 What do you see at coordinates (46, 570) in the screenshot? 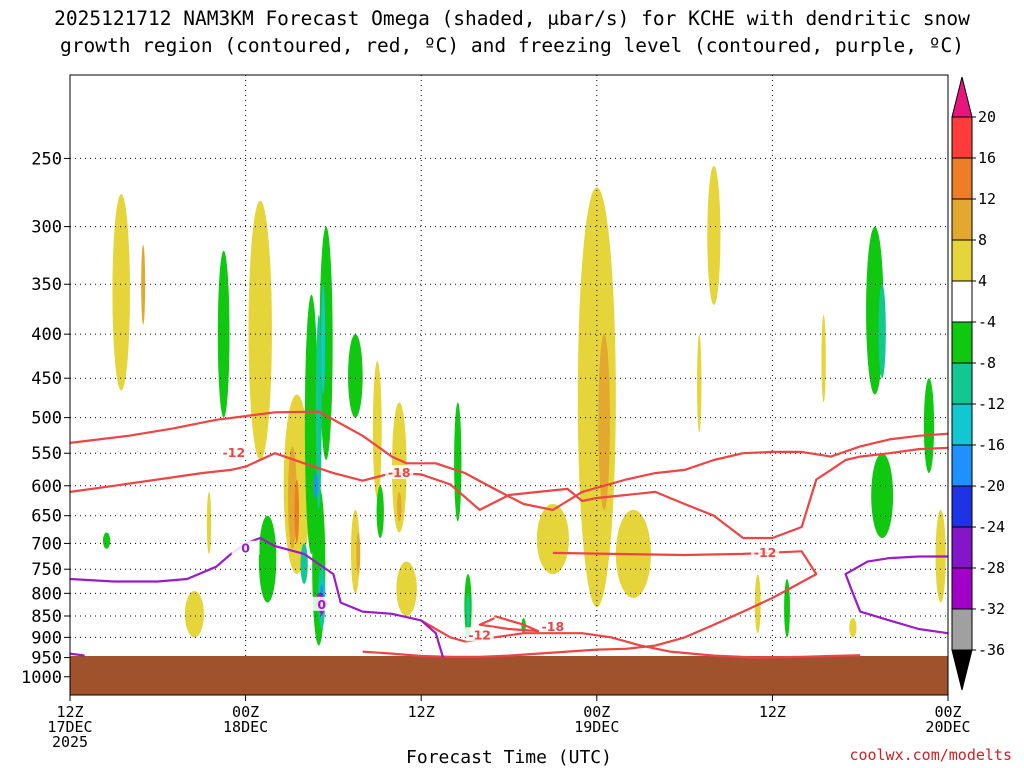
I see `y-tick-label: 750` at bounding box center [46, 570].